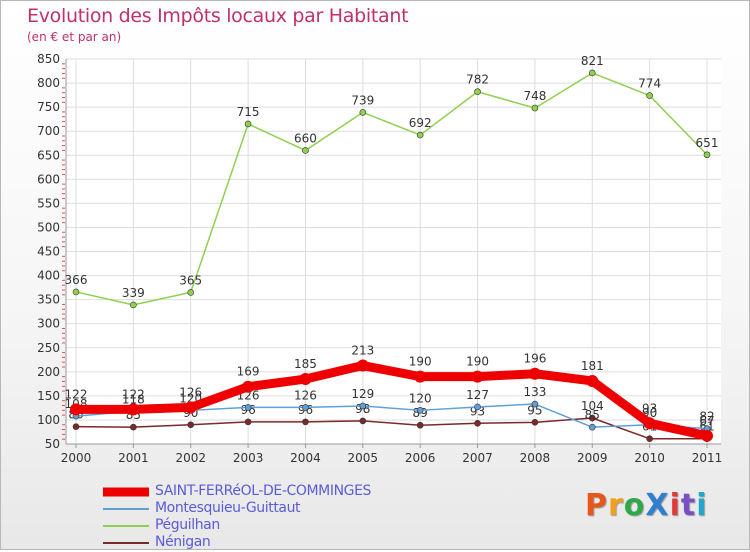 The height and width of the screenshot is (552, 750). I want to click on chart-title: Evolution des Impôts locaux par Habitant, so click(218, 16).